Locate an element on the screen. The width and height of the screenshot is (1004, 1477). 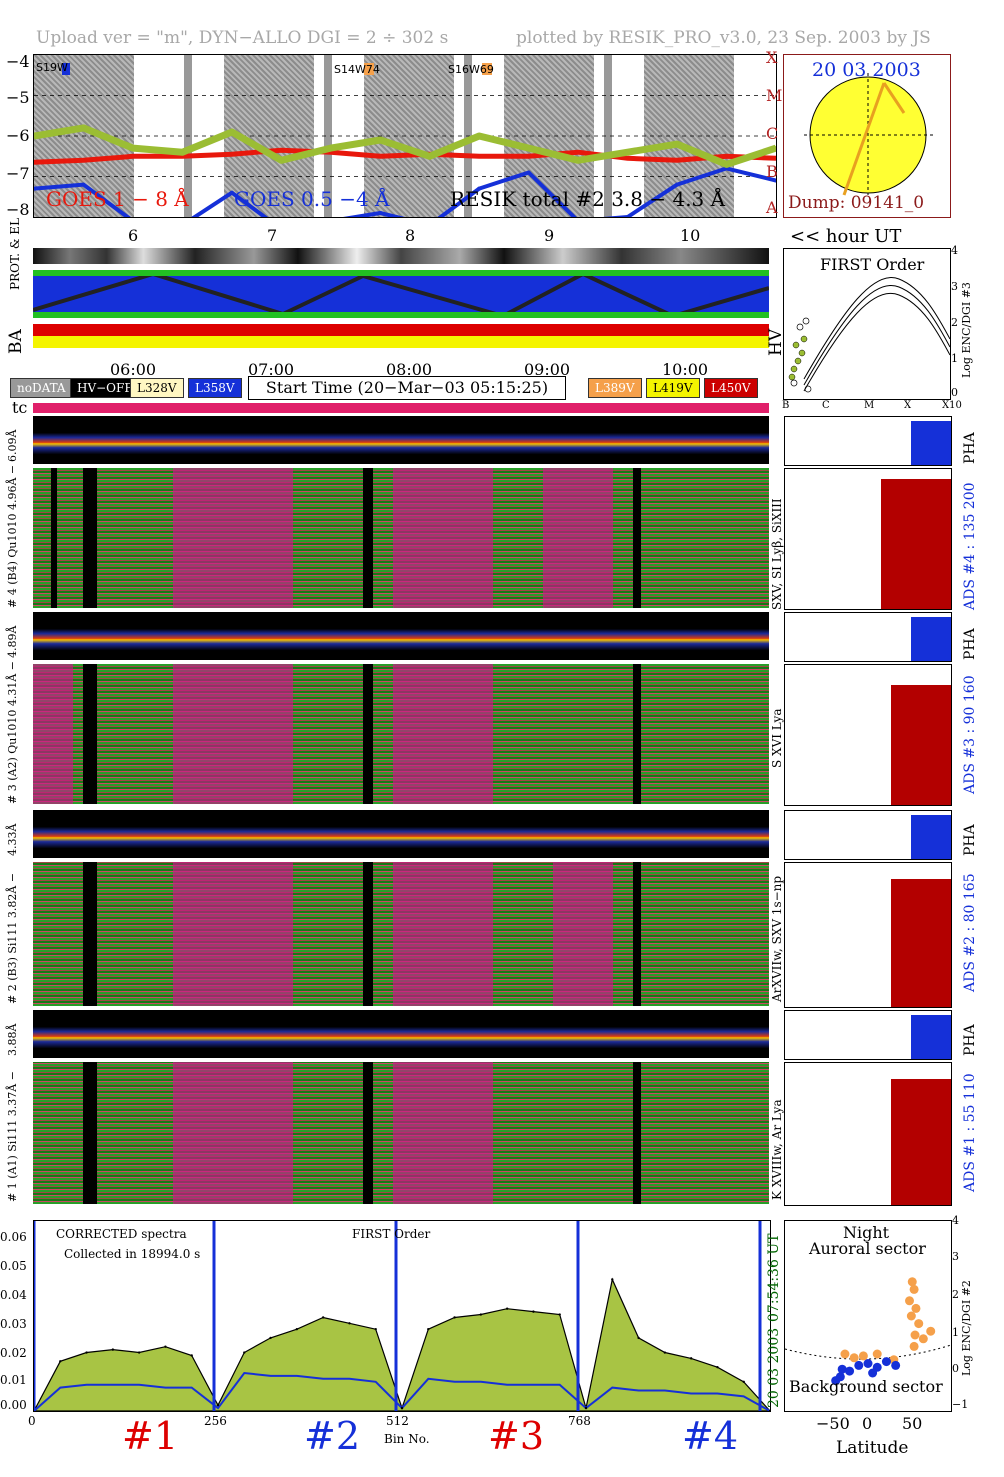
ar-label: S16W69 is located at coordinates (471, 69).